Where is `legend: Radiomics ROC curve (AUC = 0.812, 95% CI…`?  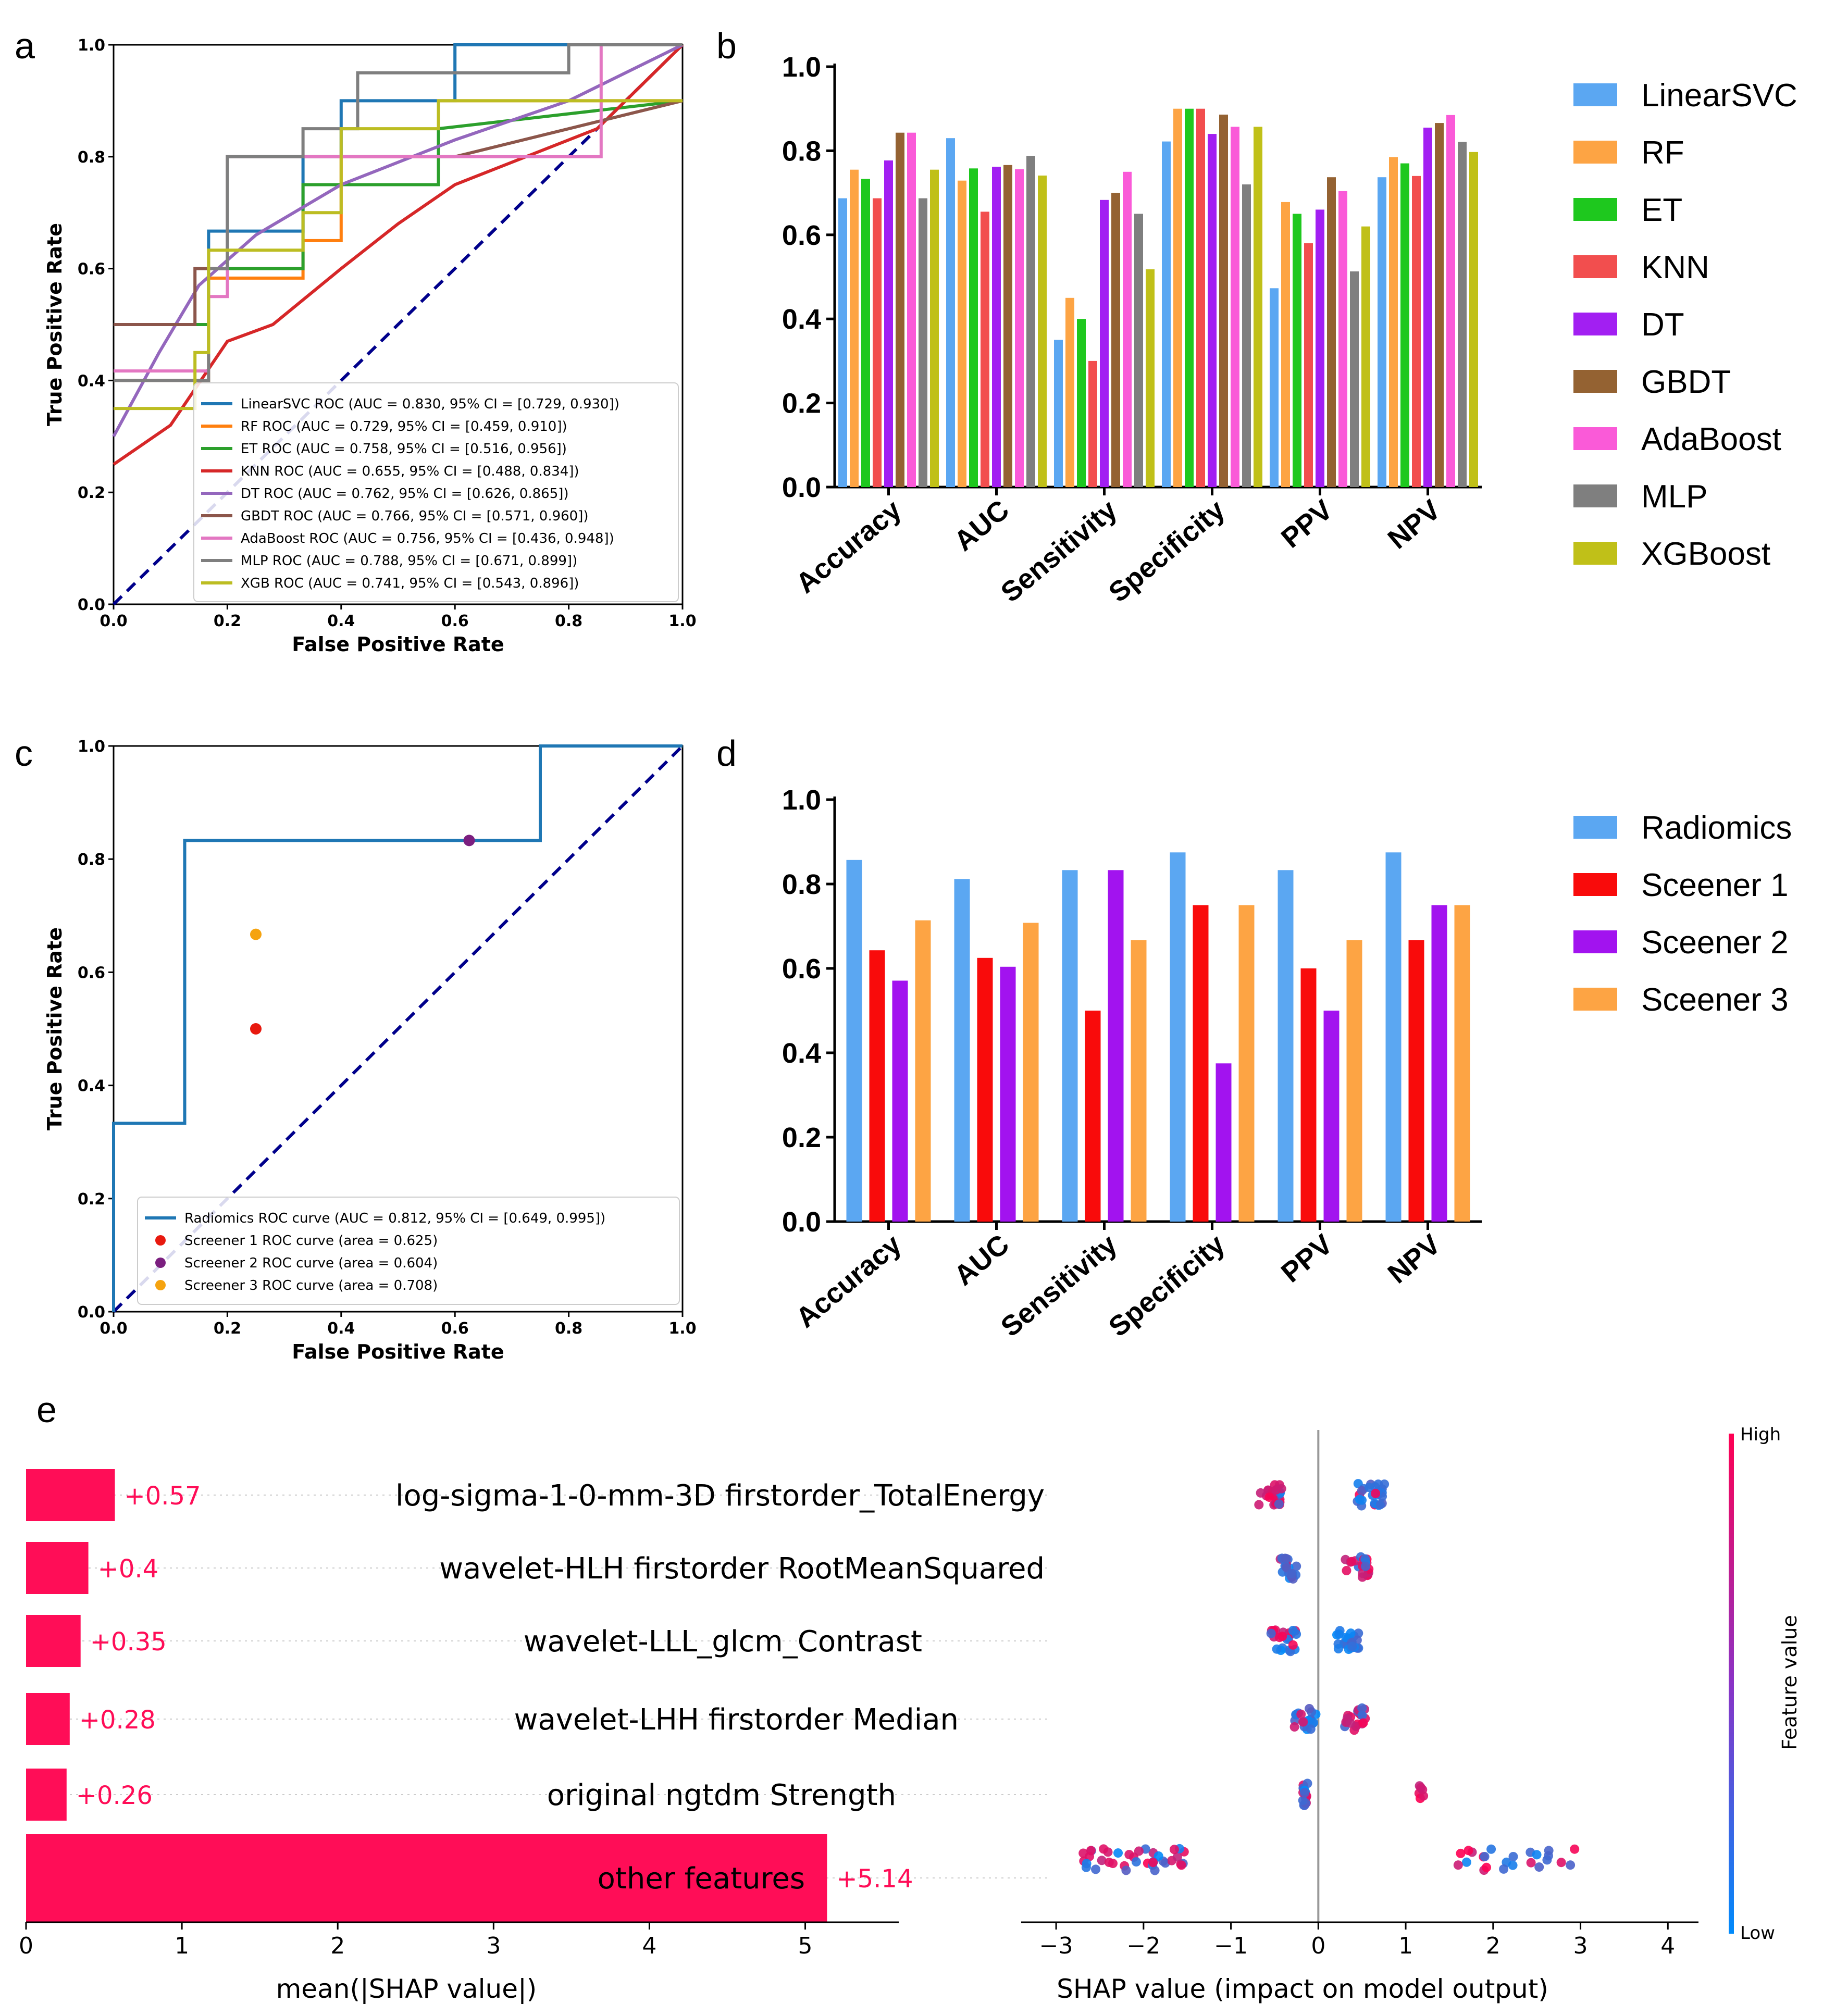
legend: Radiomics ROC curve (AUC = 0.812, 95% CI… is located at coordinates (408, 1251).